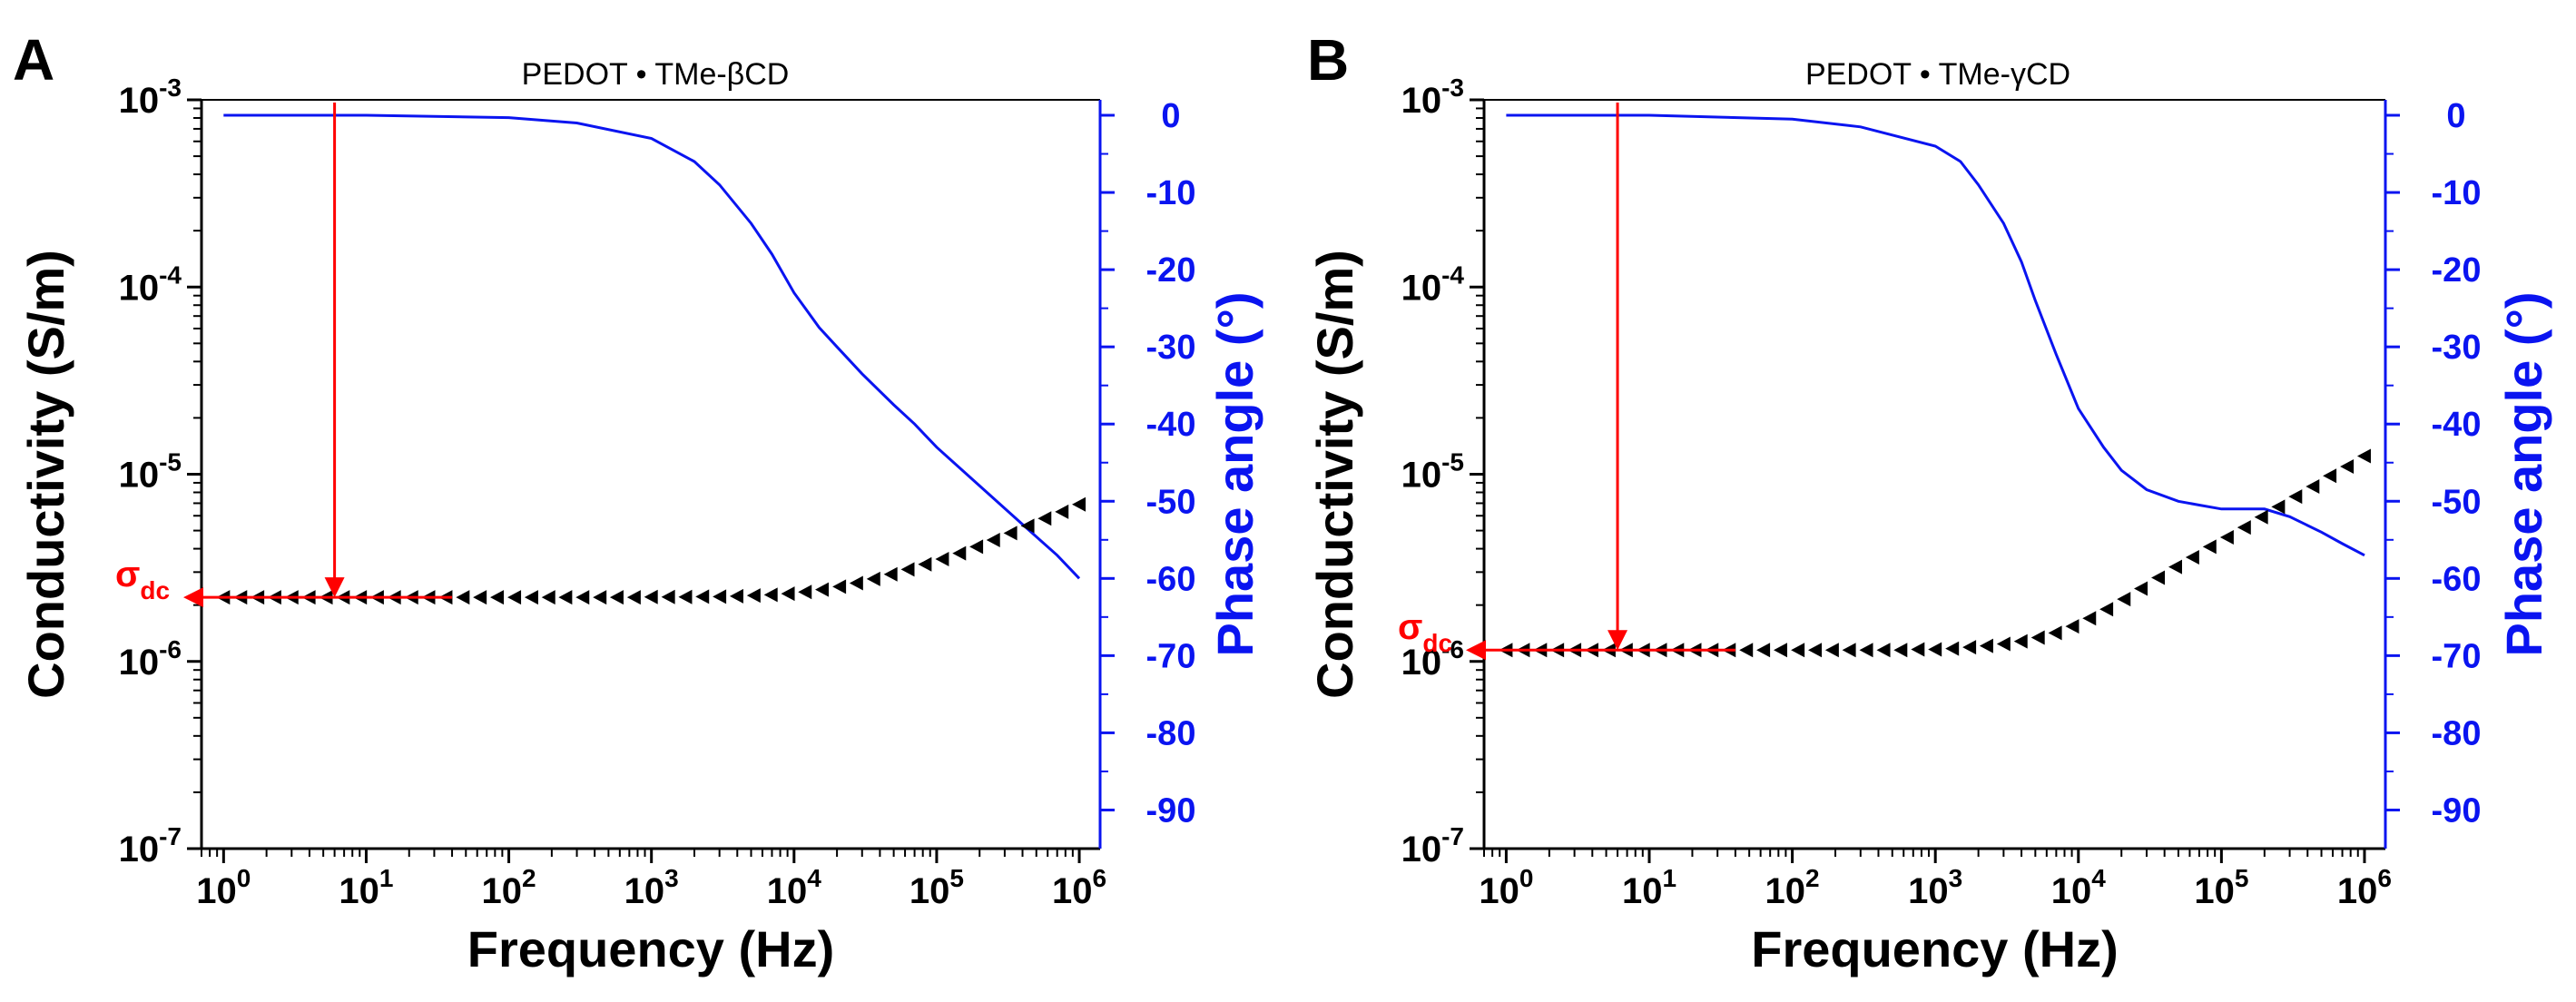 The image size is (2576, 1002). Describe the element at coordinates (1935, 335) in the screenshot. I see `phase-angle-line` at that location.